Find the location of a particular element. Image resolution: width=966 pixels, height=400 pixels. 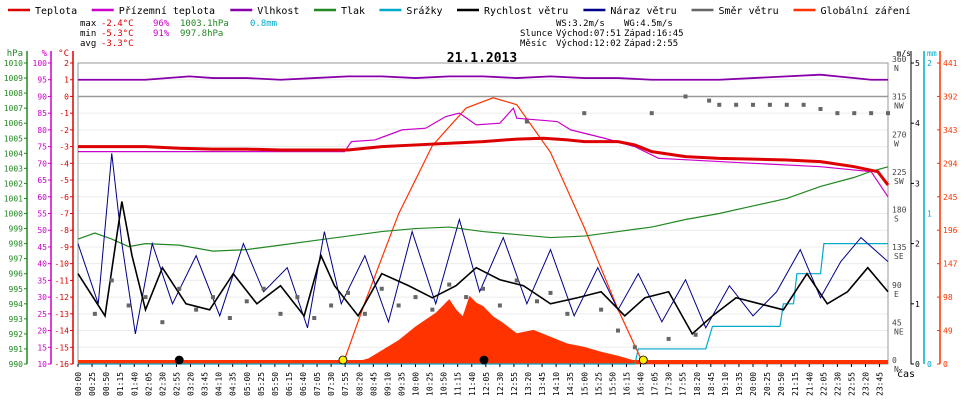

x-tick-label: 09:10 is located at coordinates (387, 384).